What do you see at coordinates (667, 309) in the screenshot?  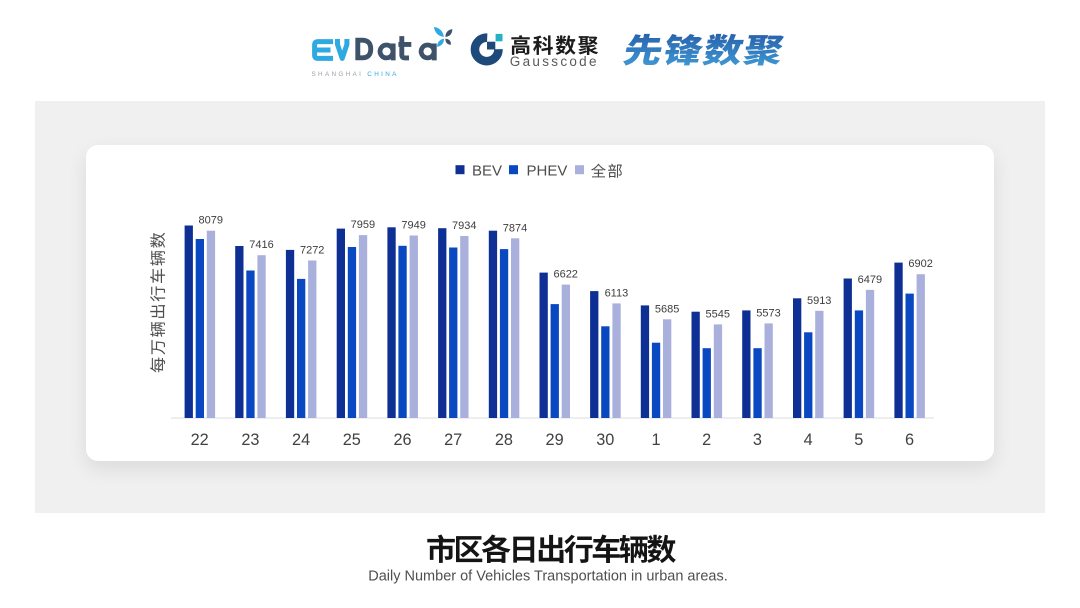 I see `svg-text: 5685` at bounding box center [667, 309].